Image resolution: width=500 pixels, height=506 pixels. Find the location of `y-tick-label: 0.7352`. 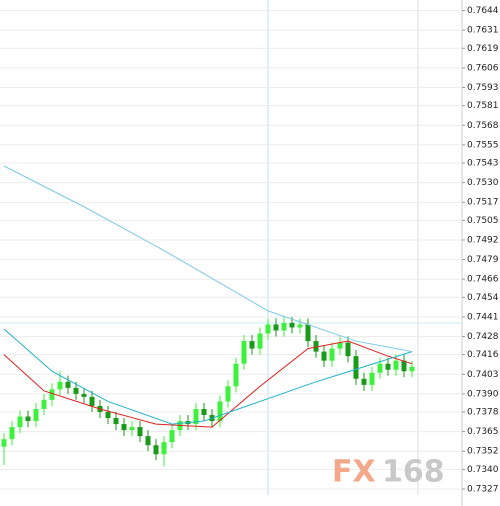

y-tick-label: 0.7352 is located at coordinates (483, 452).